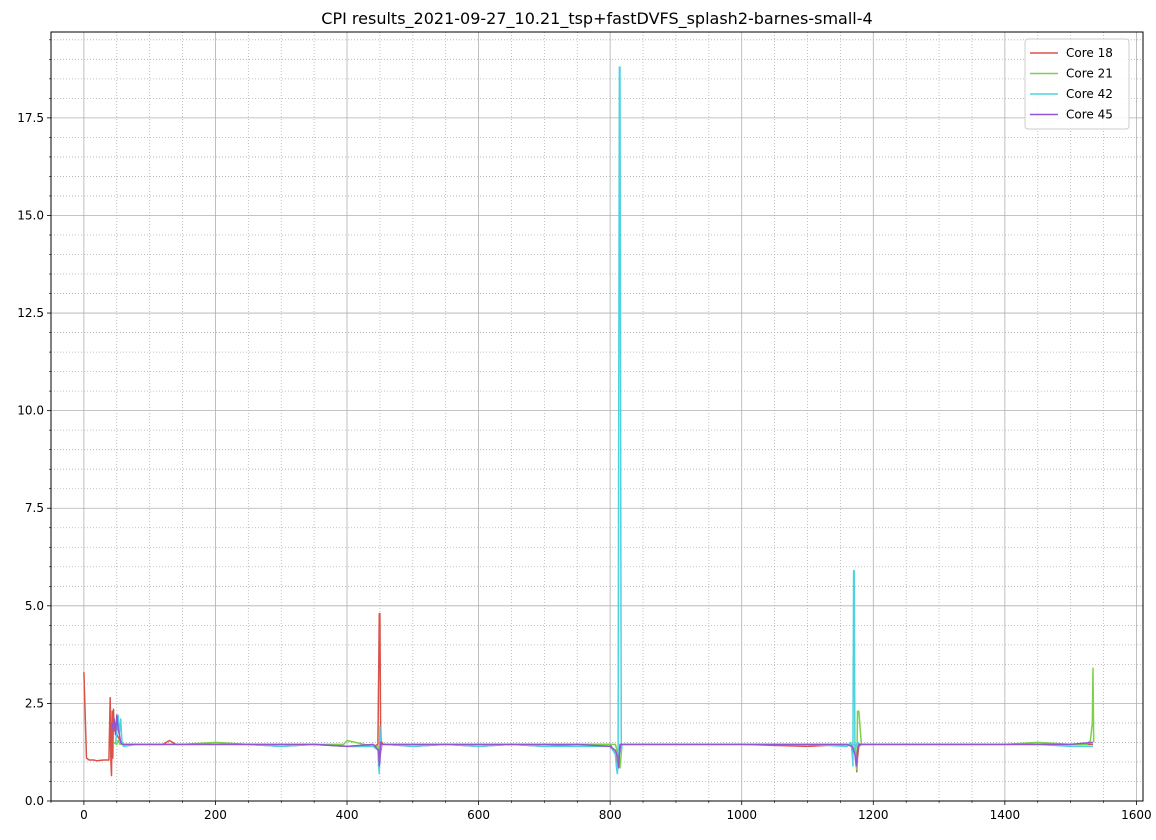  What do you see at coordinates (34, 801) in the screenshot?
I see `y-tick-label: 0.0` at bounding box center [34, 801].